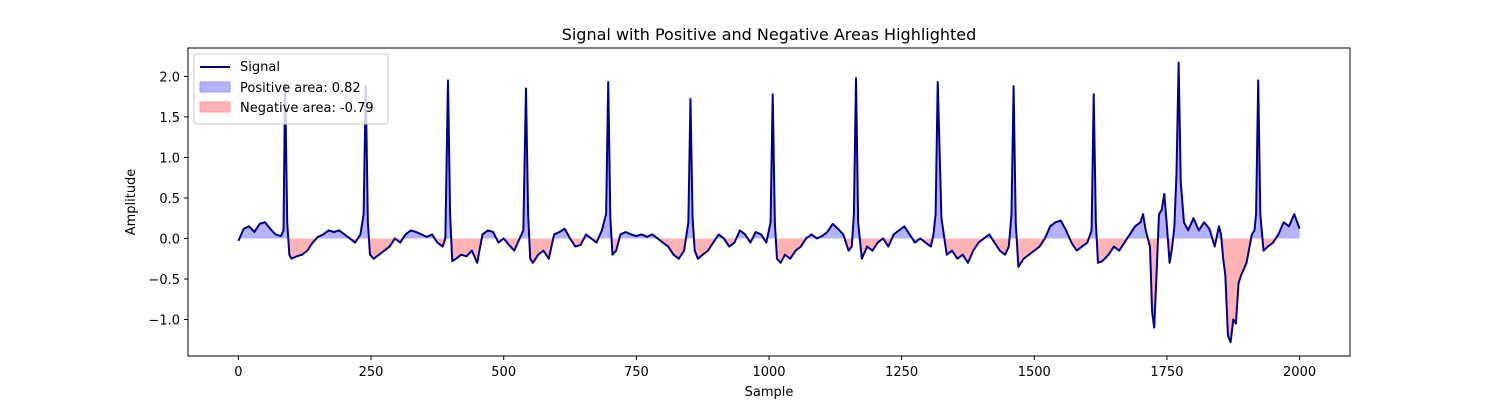 The image size is (1500, 400). I want to click on y-axis-ticks: −1.0 −0.5 0.0 0.5 1.0 1.5 2.0, so click(168, 199).